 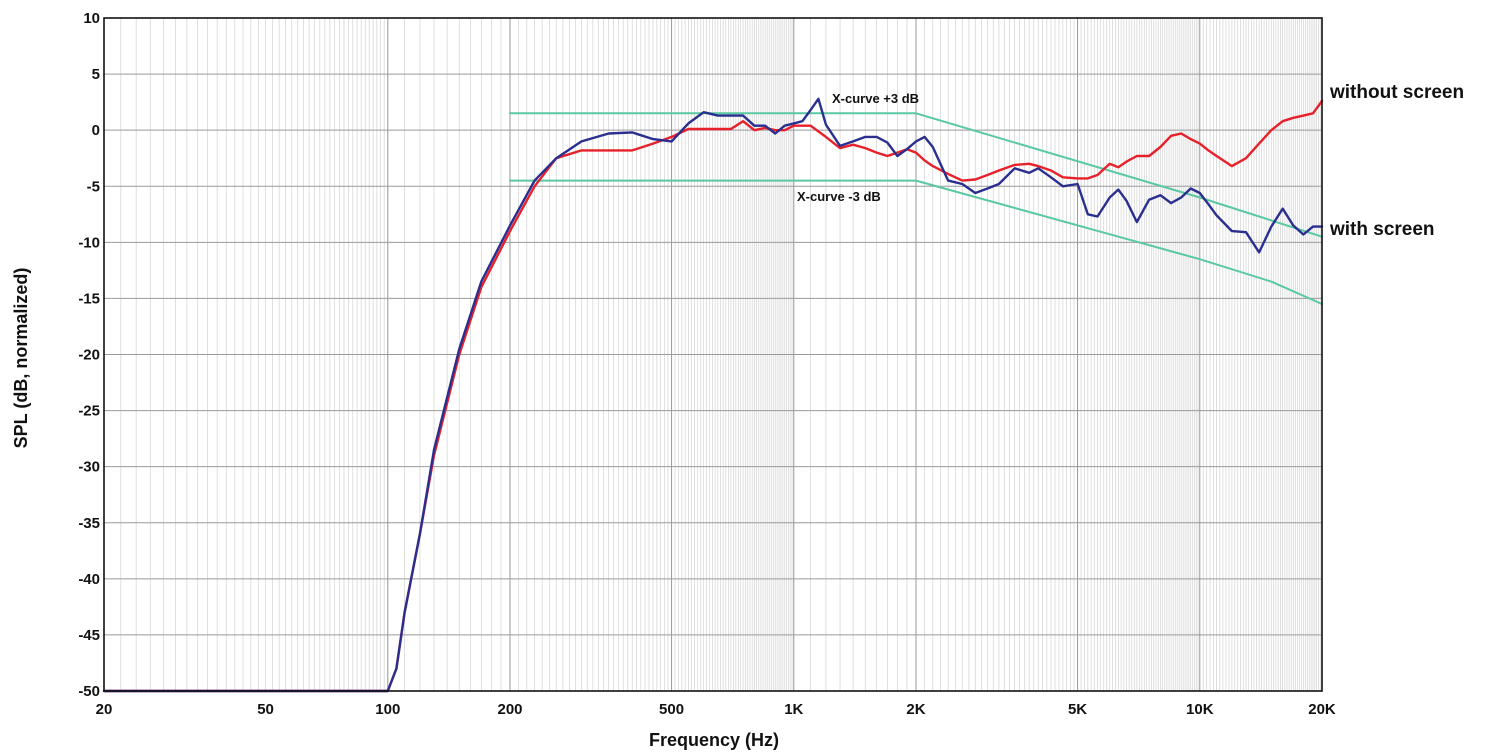 What do you see at coordinates (89, 635) in the screenshot?
I see `y-tick-label: -45` at bounding box center [89, 635].